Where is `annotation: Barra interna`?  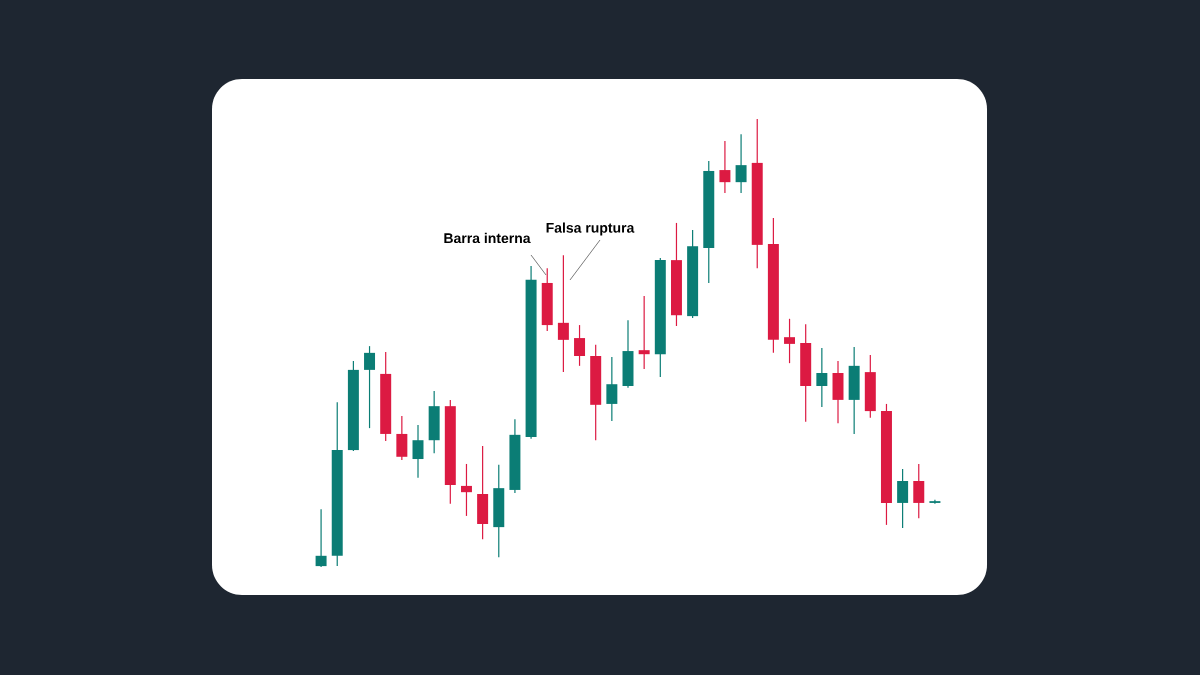
annotation: Barra interna is located at coordinates (487, 238).